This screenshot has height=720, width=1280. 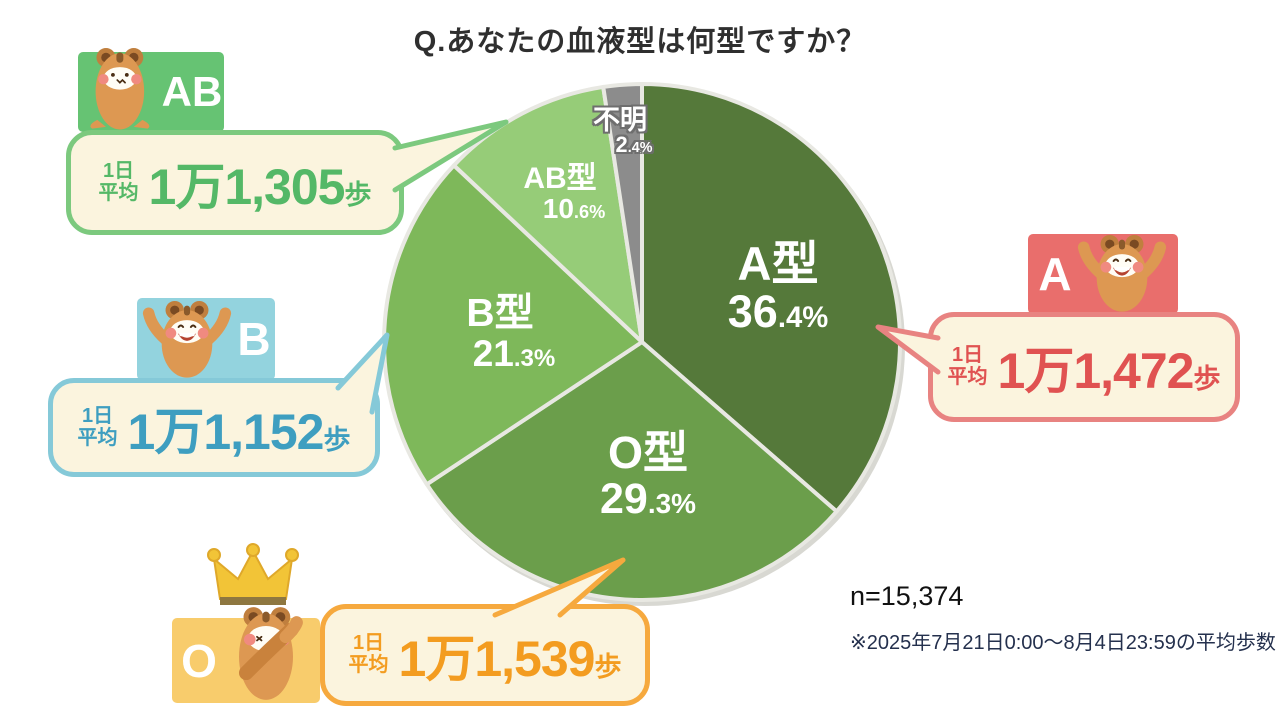 What do you see at coordinates (1063, 643) in the screenshot?
I see `survey-period-note: ※2025年7月21日0:00〜8月4日23:59の平均歩数` at bounding box center [1063, 643].